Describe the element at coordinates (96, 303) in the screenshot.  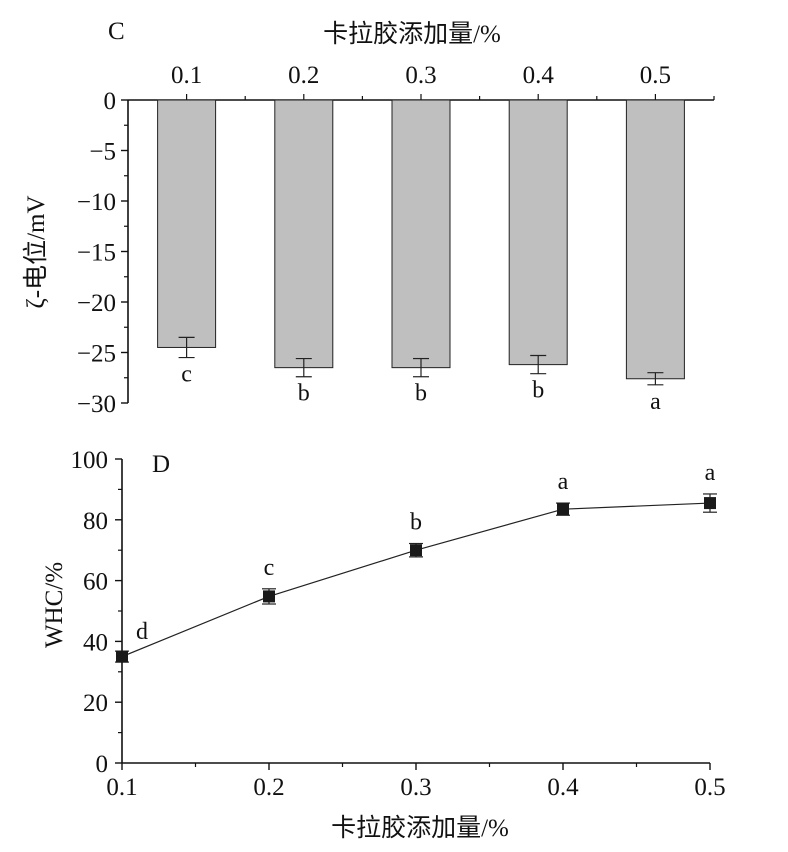
I see `panel-c-y-tick-label: −20` at that location.